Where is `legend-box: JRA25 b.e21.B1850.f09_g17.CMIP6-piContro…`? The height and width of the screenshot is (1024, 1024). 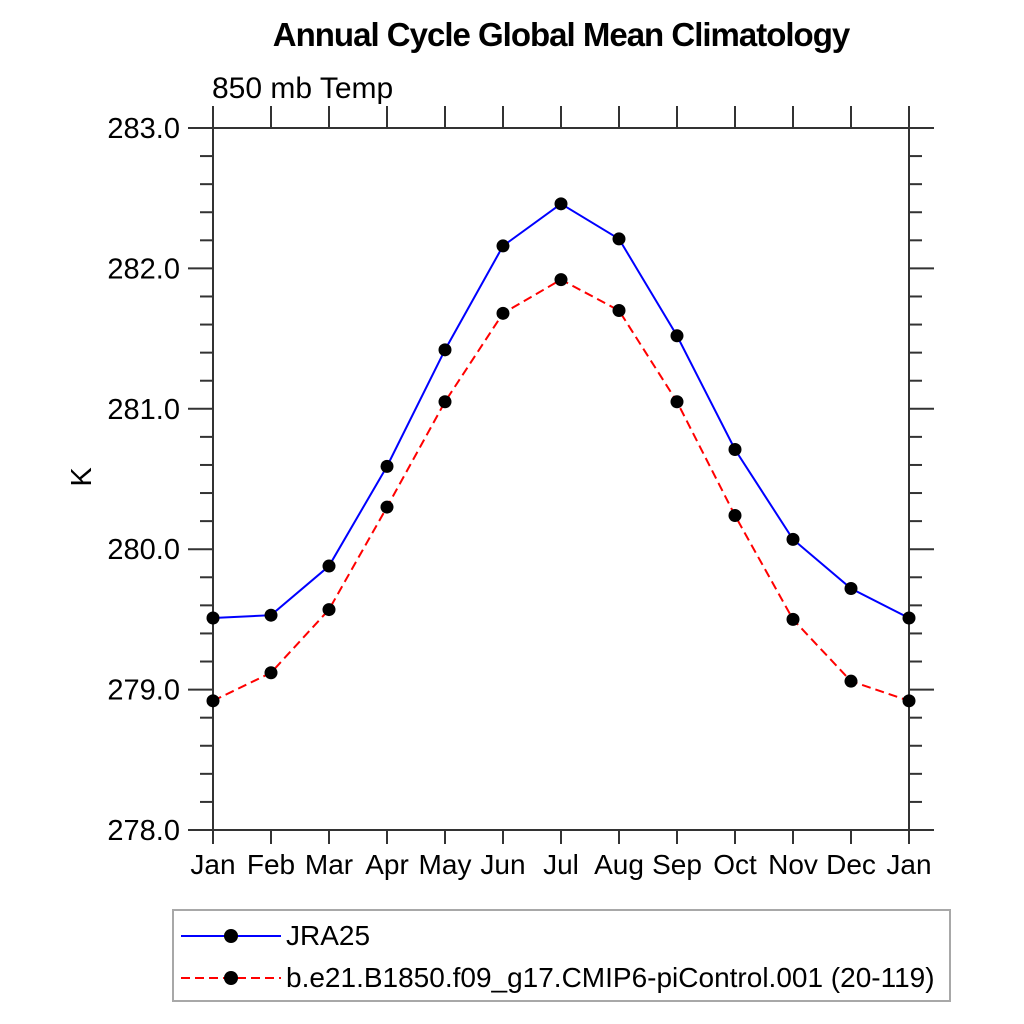
legend-box: JRA25 b.e21.B1850.f09_g17.CMIP6-piContro… is located at coordinates (561, 955).